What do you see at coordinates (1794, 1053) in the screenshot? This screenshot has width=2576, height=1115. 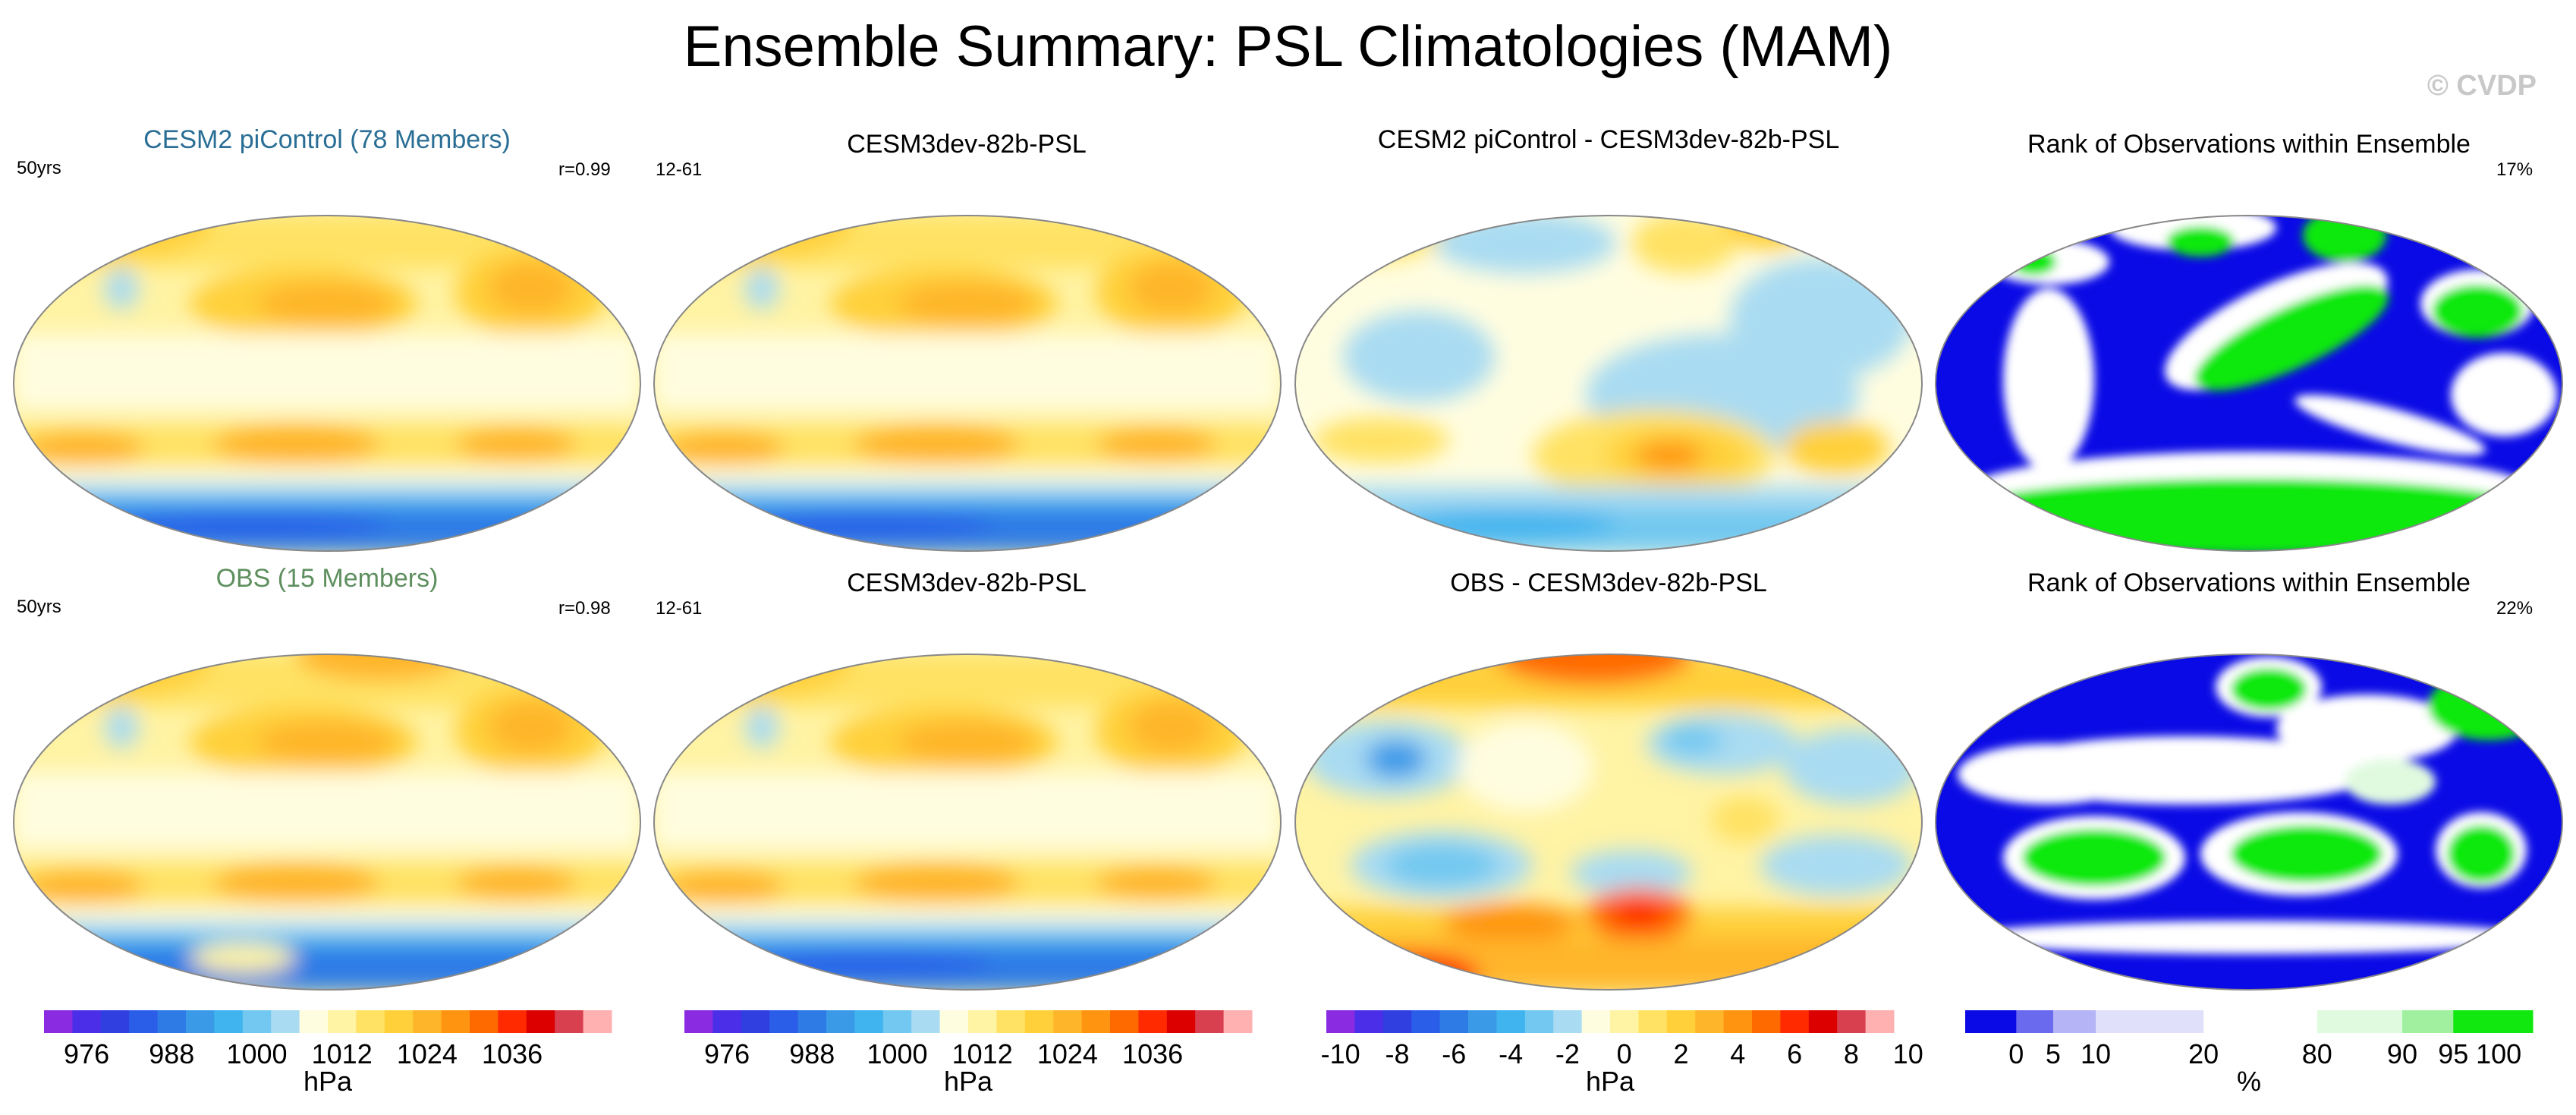 I see `colorbar-tick-label: 6` at bounding box center [1794, 1053].